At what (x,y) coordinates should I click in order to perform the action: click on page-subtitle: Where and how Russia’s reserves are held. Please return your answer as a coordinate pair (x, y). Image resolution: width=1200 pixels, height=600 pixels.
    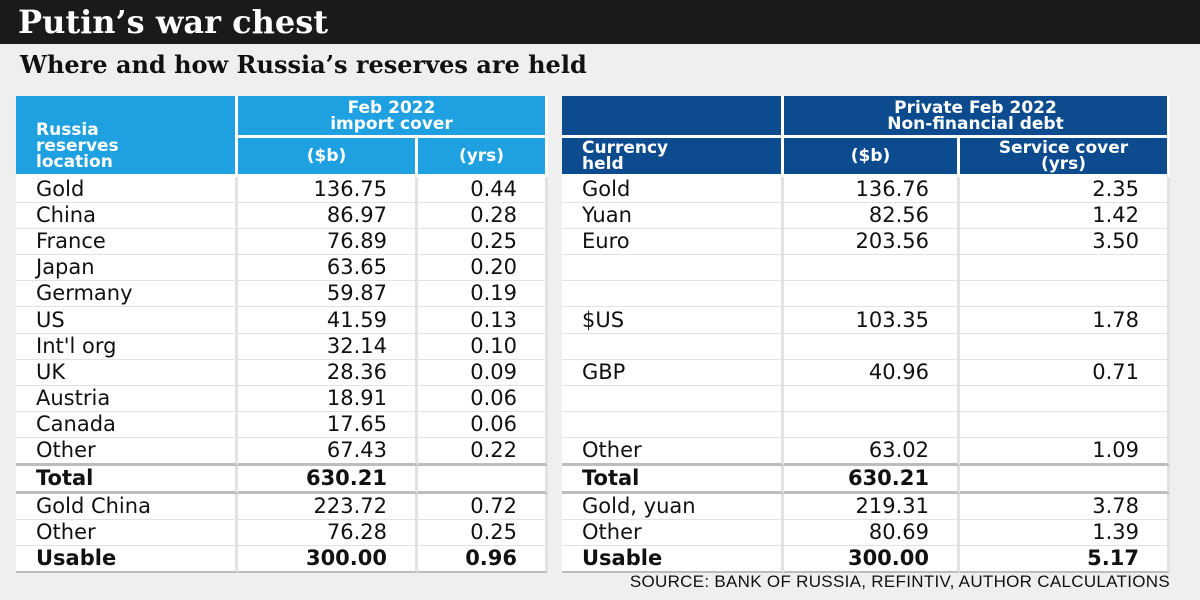
    Looking at the image, I should click on (303, 64).